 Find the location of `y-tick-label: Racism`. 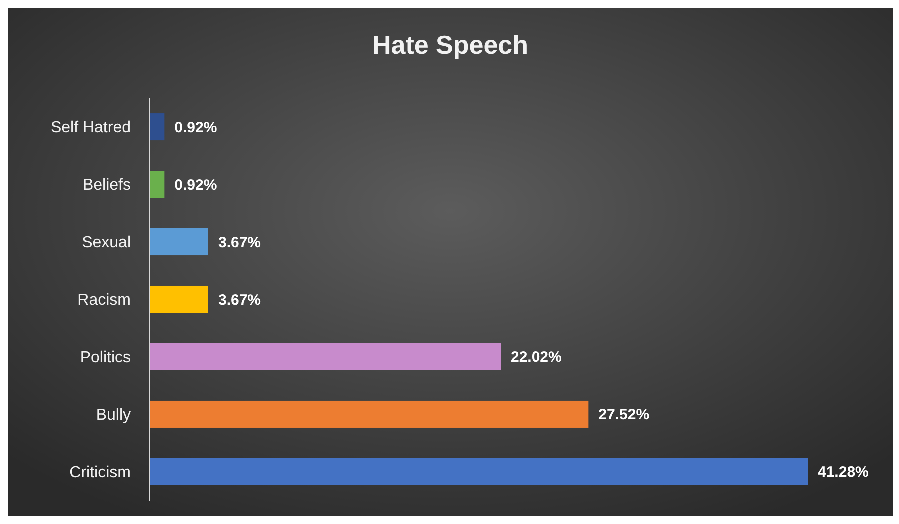

y-tick-label: Racism is located at coordinates (104, 301).